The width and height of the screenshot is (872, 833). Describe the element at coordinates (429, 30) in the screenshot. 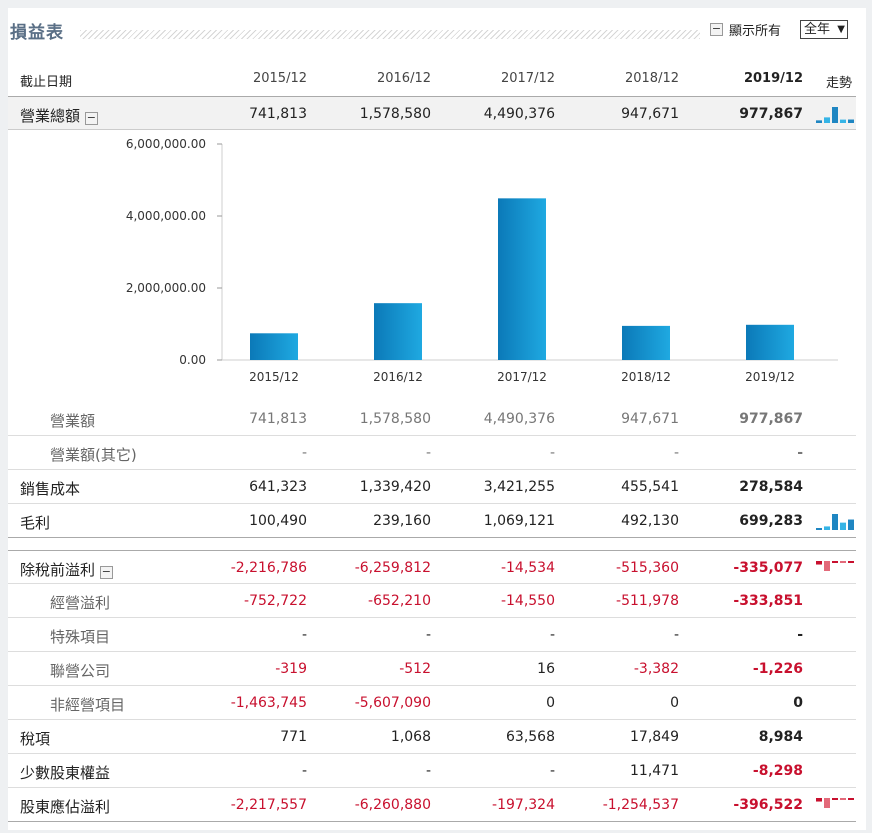

I see `panel-header: 損益表 − 顯示所有 全年 ▼` at that location.